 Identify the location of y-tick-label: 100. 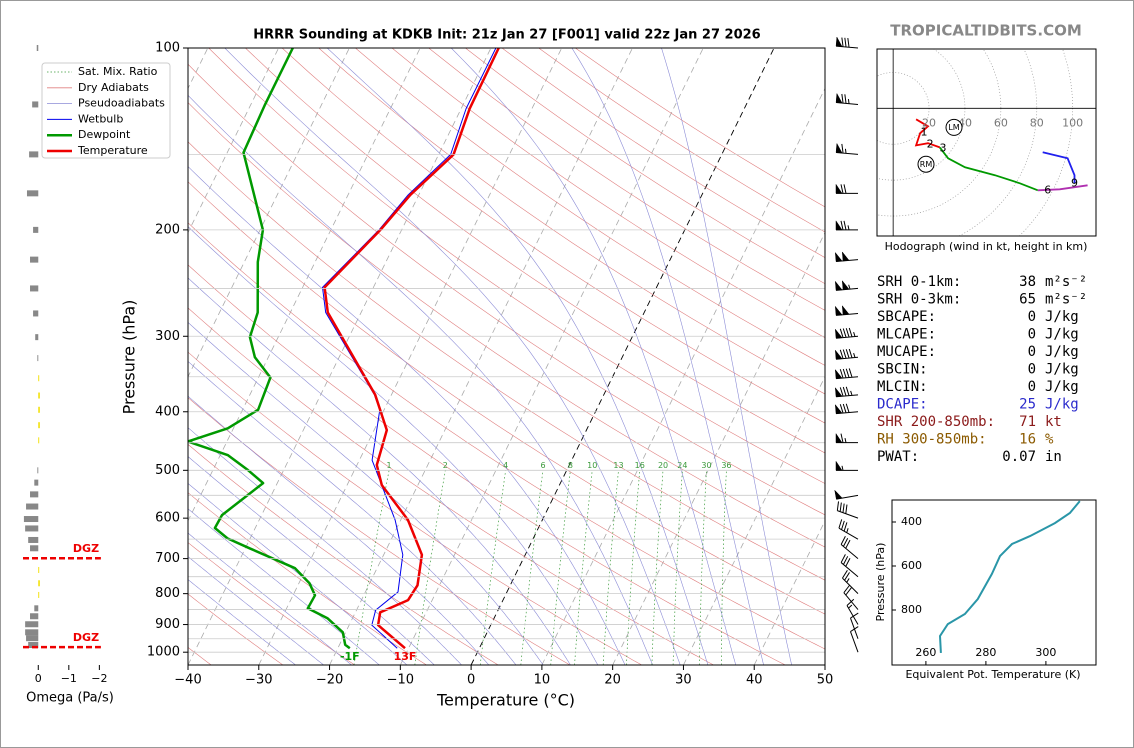
(167, 48).